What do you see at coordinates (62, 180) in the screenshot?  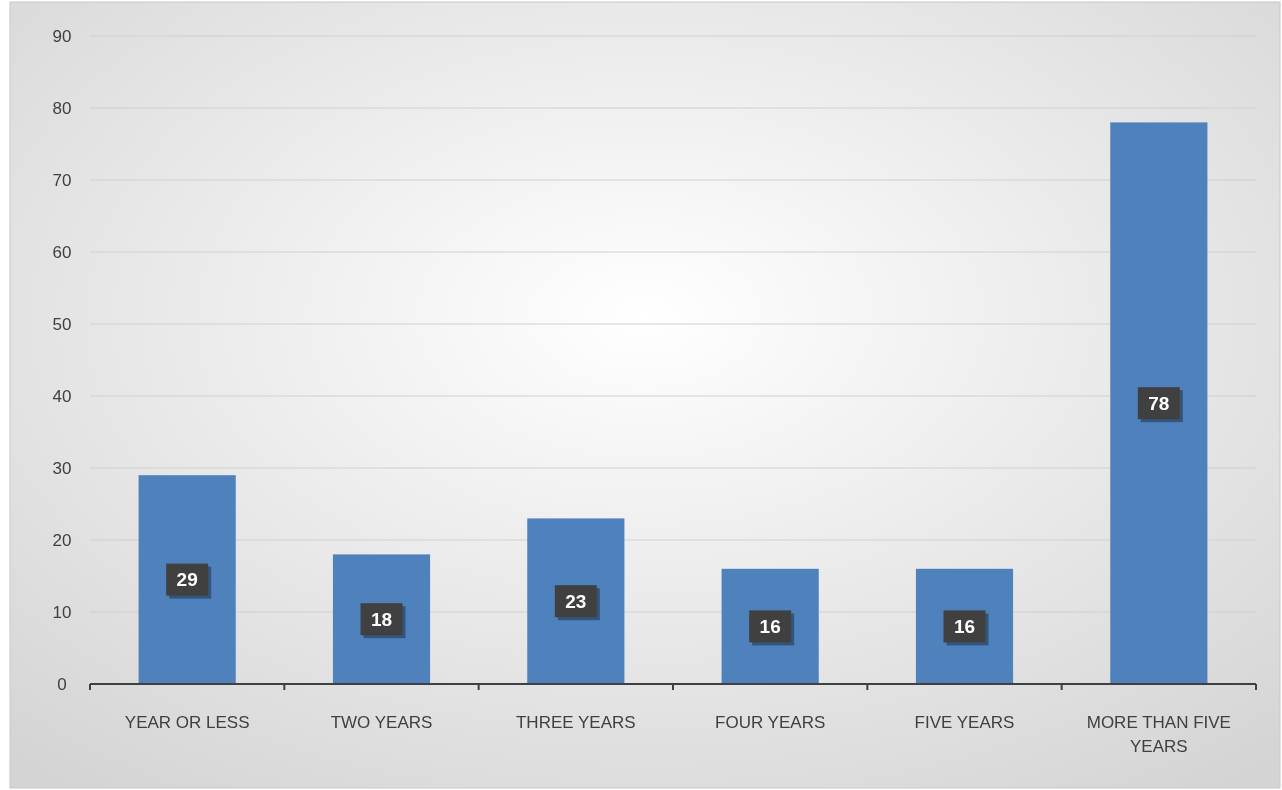 I see `y-tick-label: 70` at bounding box center [62, 180].